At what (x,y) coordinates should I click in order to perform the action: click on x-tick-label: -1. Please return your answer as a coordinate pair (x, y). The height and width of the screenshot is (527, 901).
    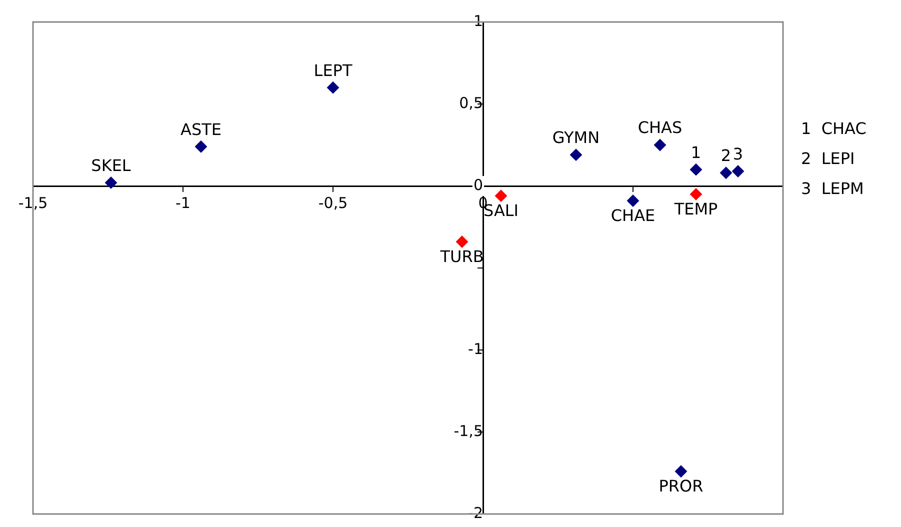
    Looking at the image, I should click on (183, 203).